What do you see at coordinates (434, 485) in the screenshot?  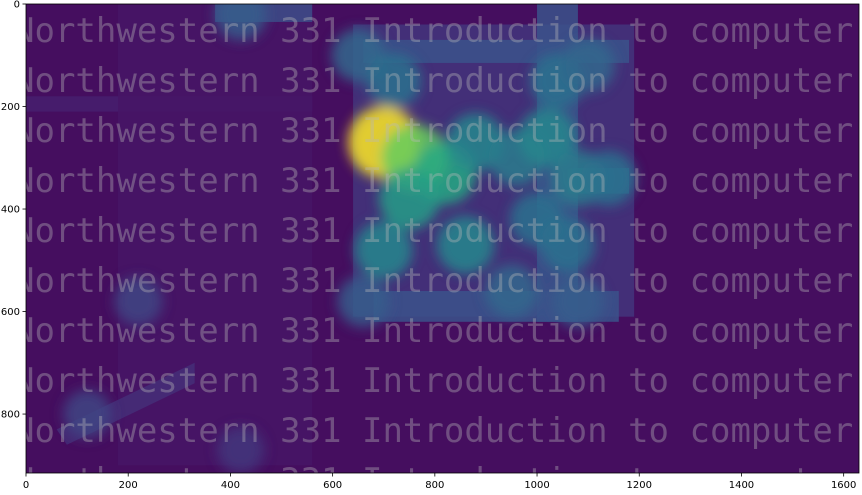 I see `x-tick-label: 800` at bounding box center [434, 485].